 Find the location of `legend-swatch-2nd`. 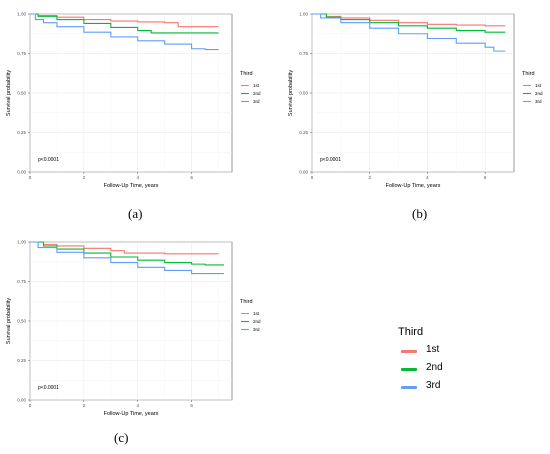

legend-swatch-2nd is located at coordinates (409, 369).